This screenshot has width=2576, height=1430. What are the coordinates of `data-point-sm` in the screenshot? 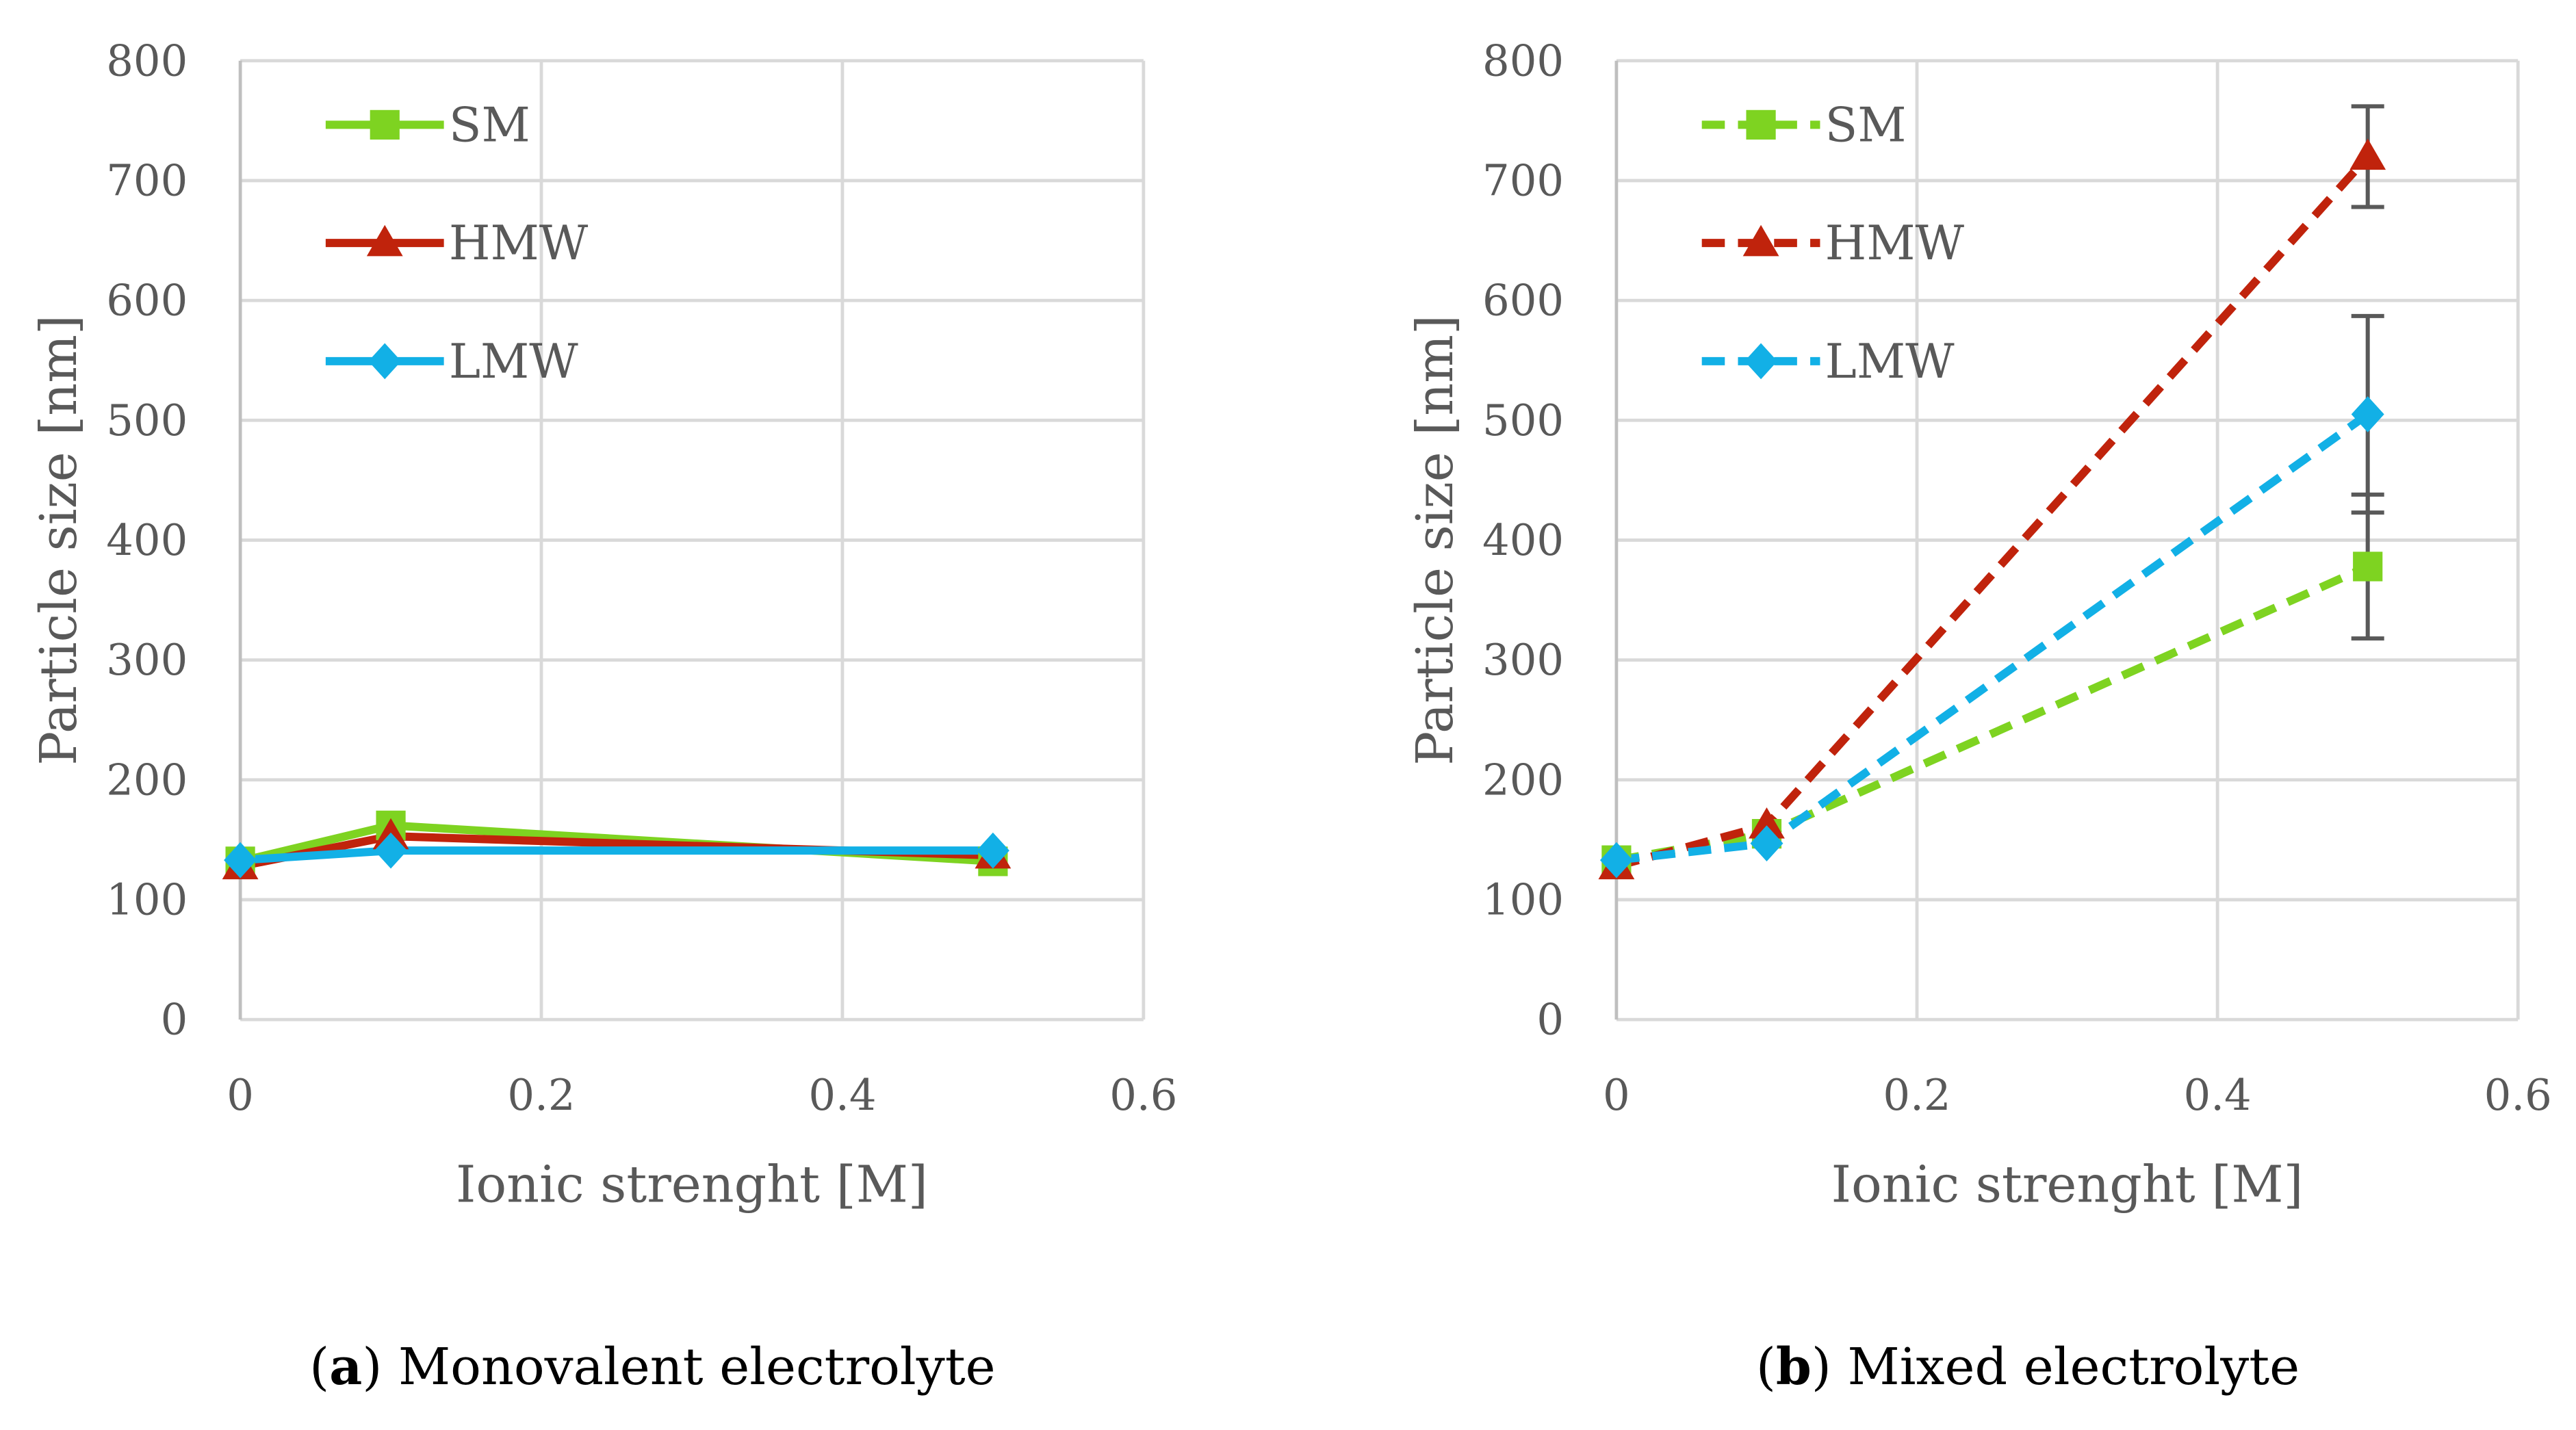 It's located at (2368, 566).